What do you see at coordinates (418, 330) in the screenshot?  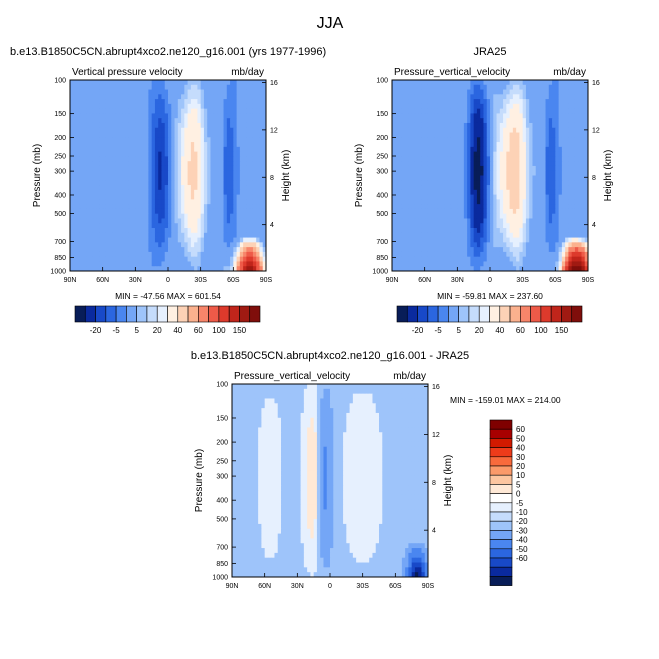 I see `colorbar-label: -20` at bounding box center [418, 330].